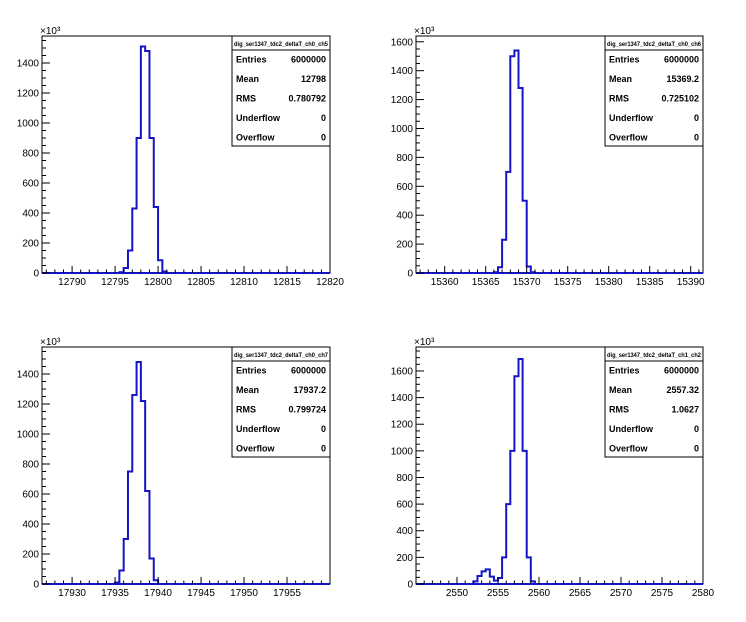  What do you see at coordinates (682, 390) in the screenshot?
I see `stats-value: 2557.32` at bounding box center [682, 390].